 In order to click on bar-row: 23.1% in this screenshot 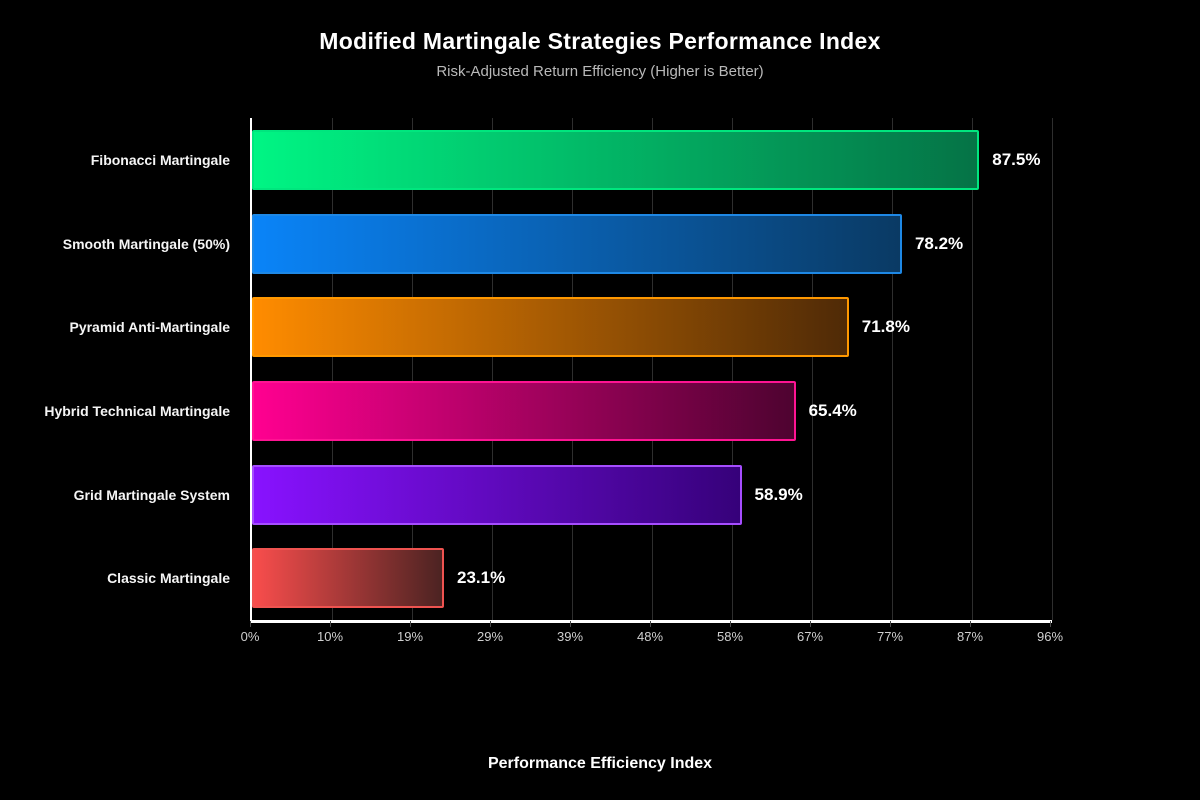, I will do `click(652, 578)`.